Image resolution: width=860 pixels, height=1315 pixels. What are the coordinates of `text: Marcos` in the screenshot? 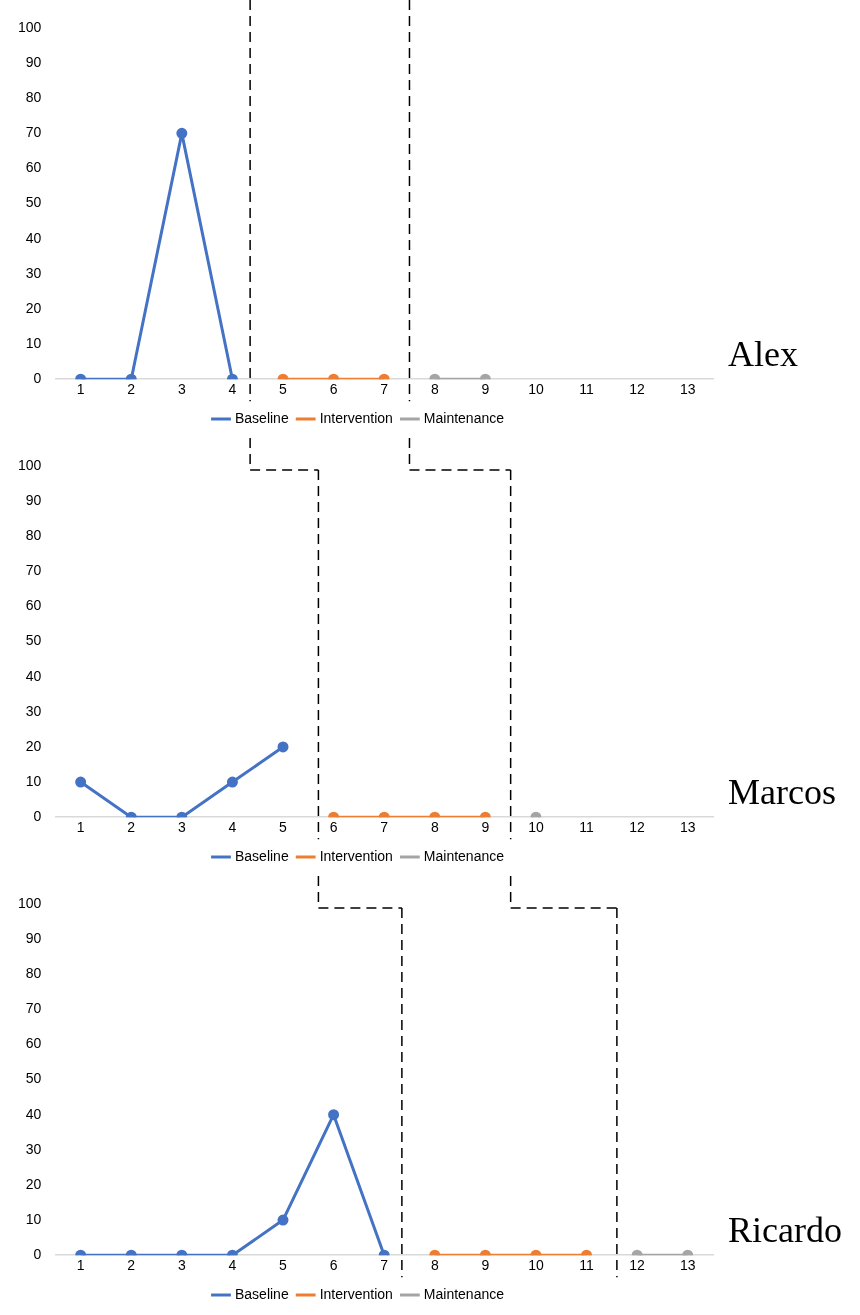 It's located at (782, 792).